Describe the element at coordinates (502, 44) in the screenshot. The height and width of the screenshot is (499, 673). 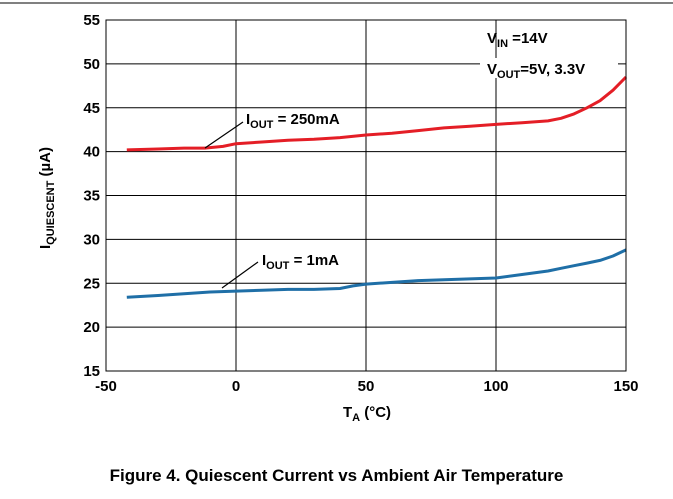
I see `vin-sub: IN` at that location.